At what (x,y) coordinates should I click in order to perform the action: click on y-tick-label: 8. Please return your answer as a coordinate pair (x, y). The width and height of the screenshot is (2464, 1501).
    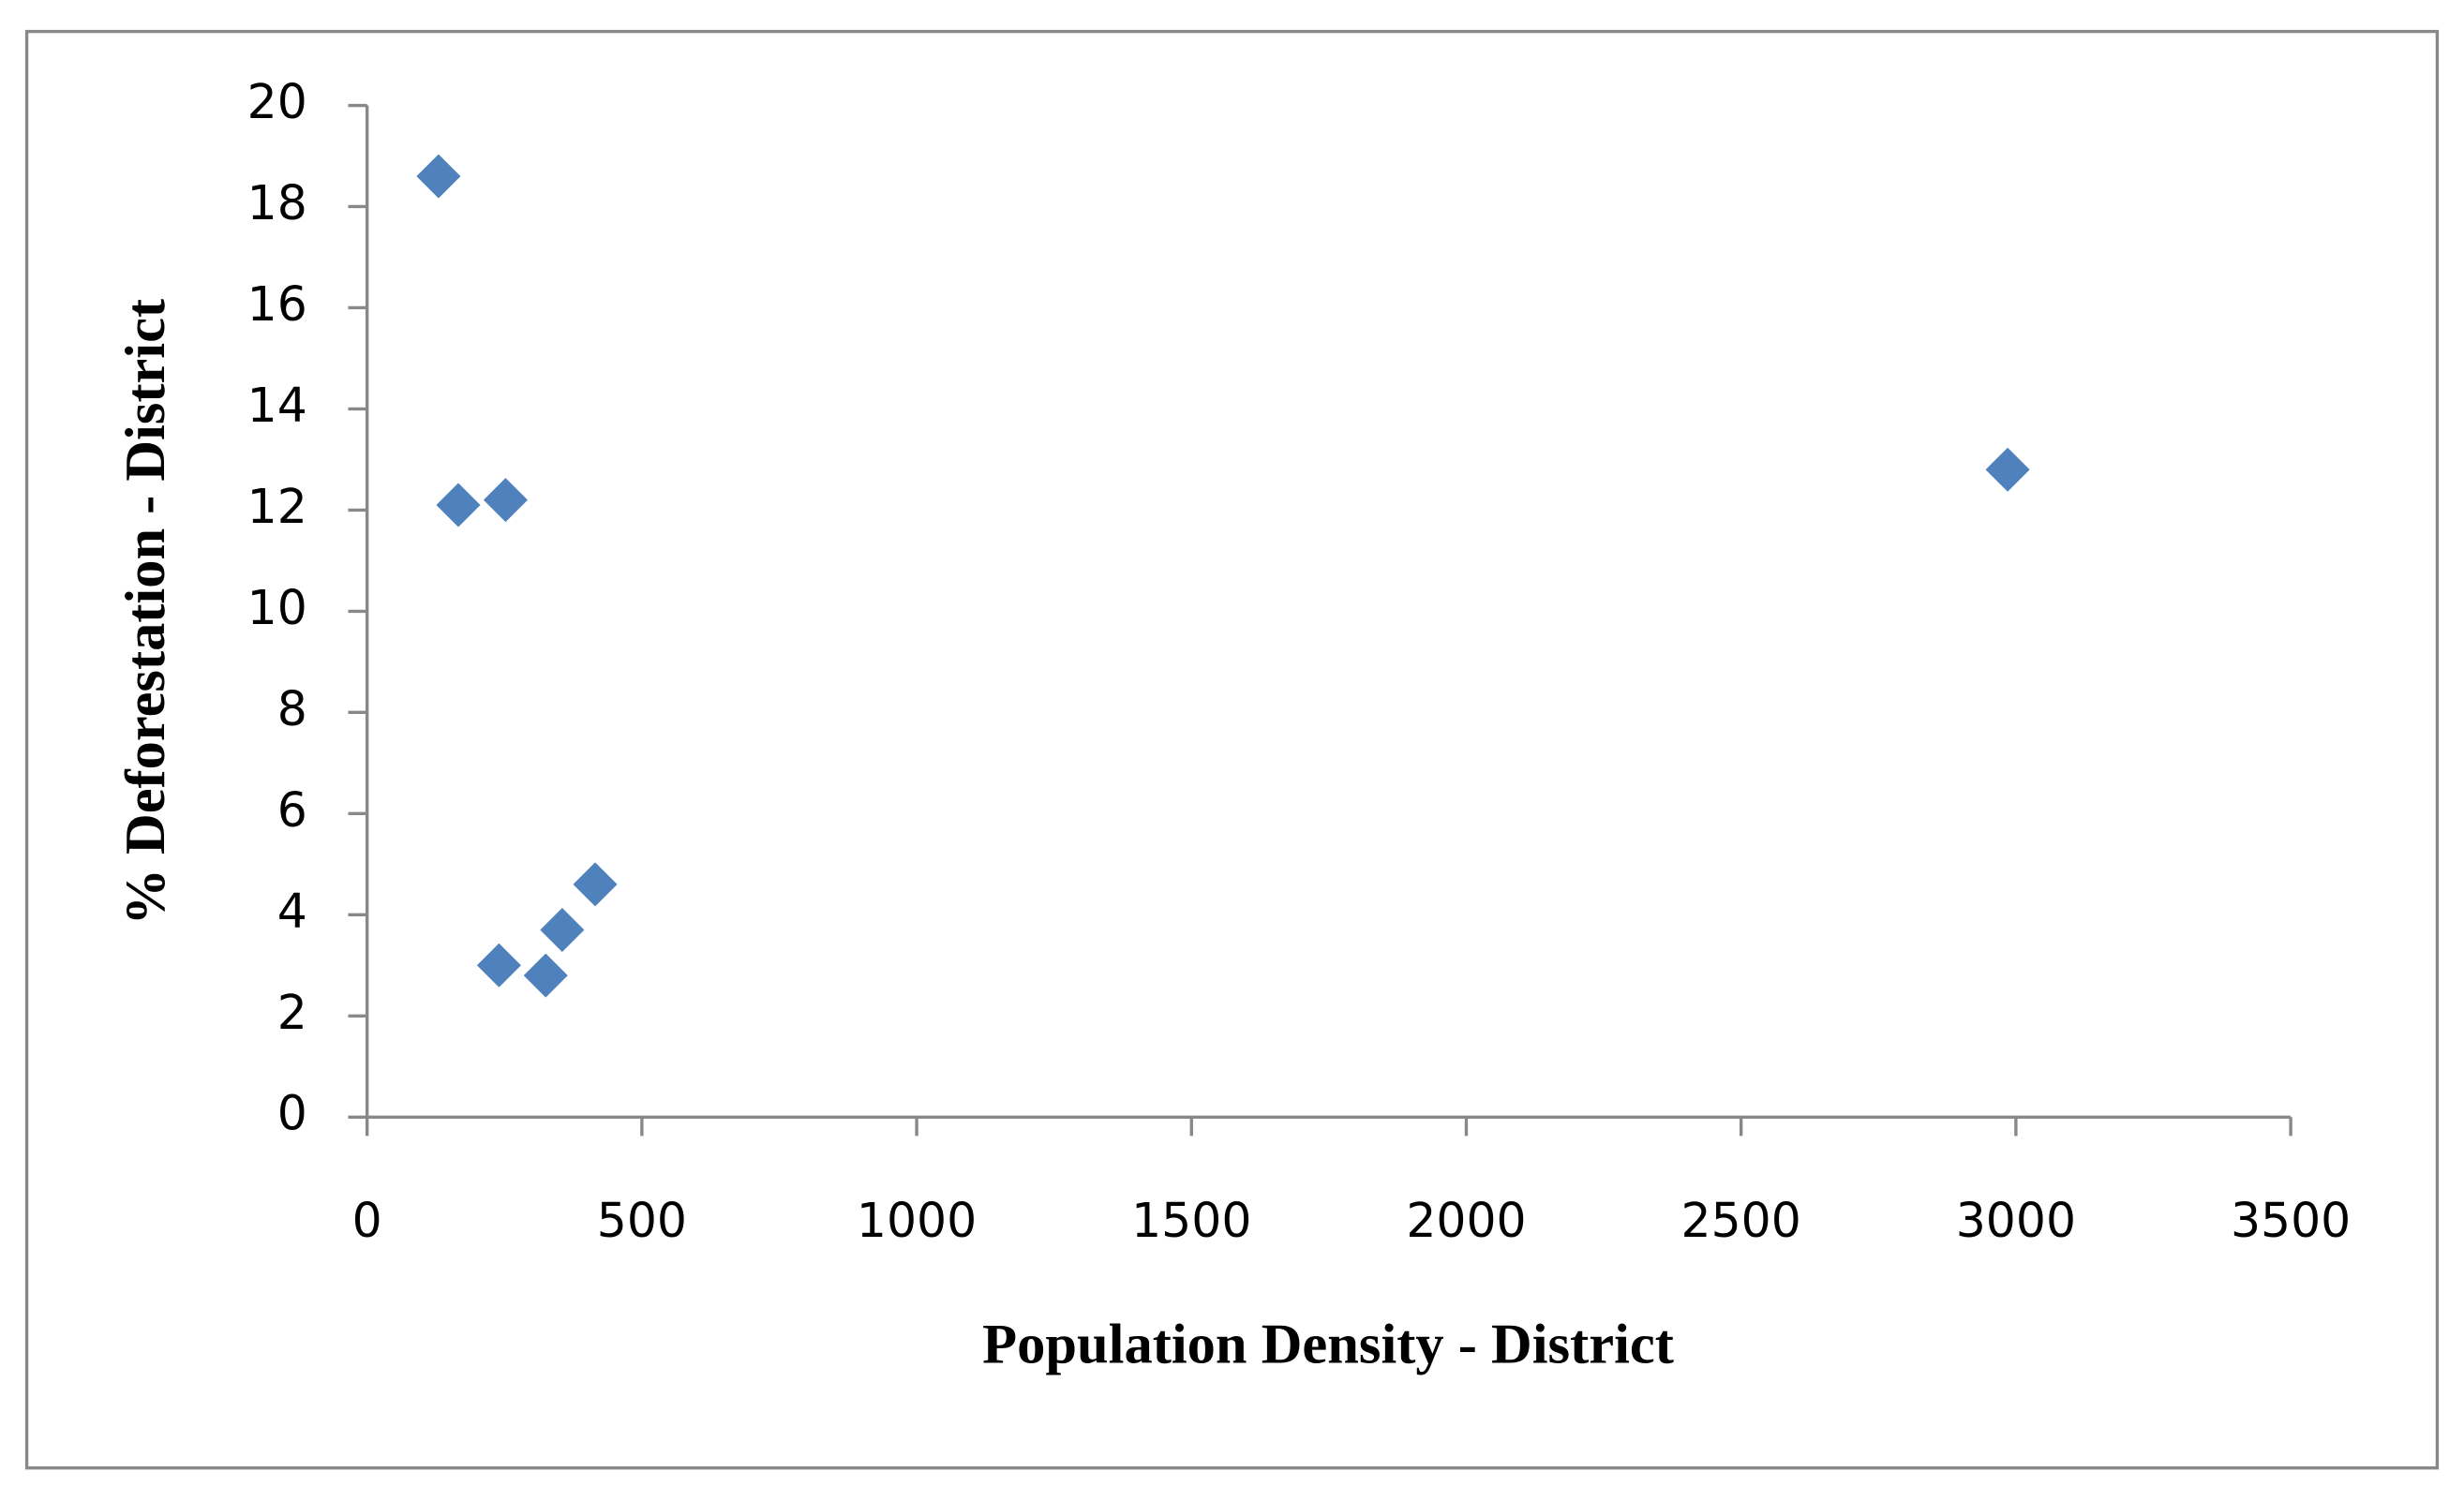
    Looking at the image, I should click on (292, 708).